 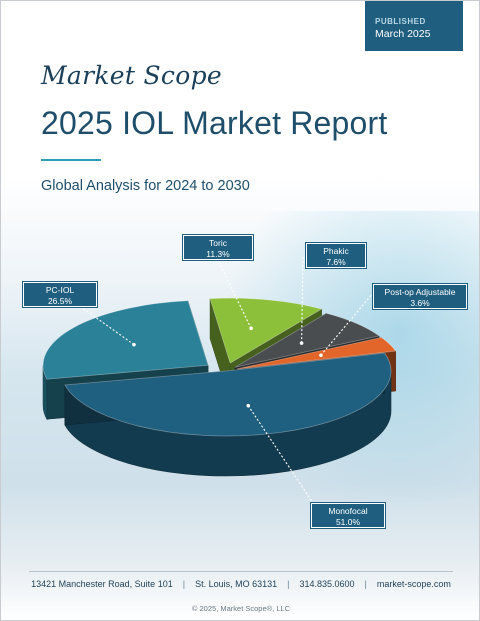 What do you see at coordinates (236, 584) in the screenshot?
I see `footer-city: St. Louis, MO 63131` at bounding box center [236, 584].